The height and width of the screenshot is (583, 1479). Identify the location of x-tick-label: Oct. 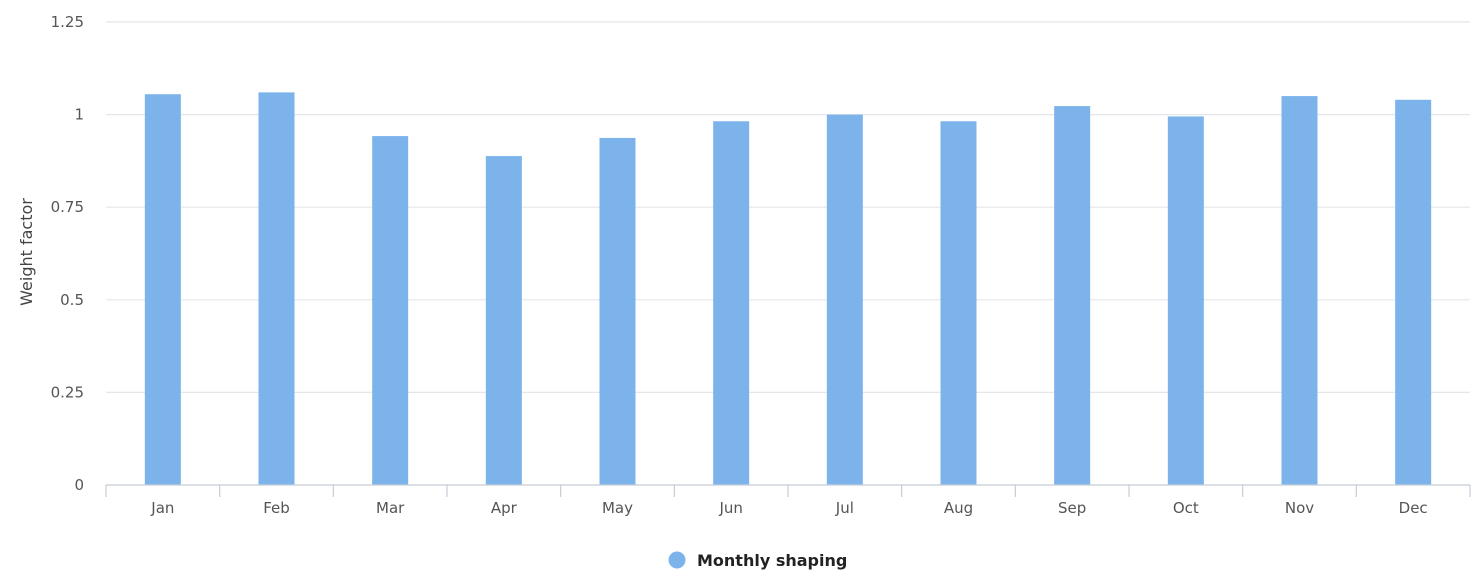
(1186, 508).